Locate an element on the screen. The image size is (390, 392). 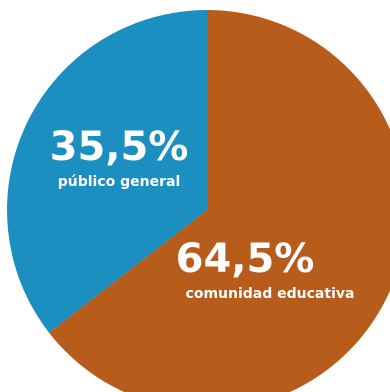
slice-value-label-comunidad-educativa: 64,5% is located at coordinates (245, 259).